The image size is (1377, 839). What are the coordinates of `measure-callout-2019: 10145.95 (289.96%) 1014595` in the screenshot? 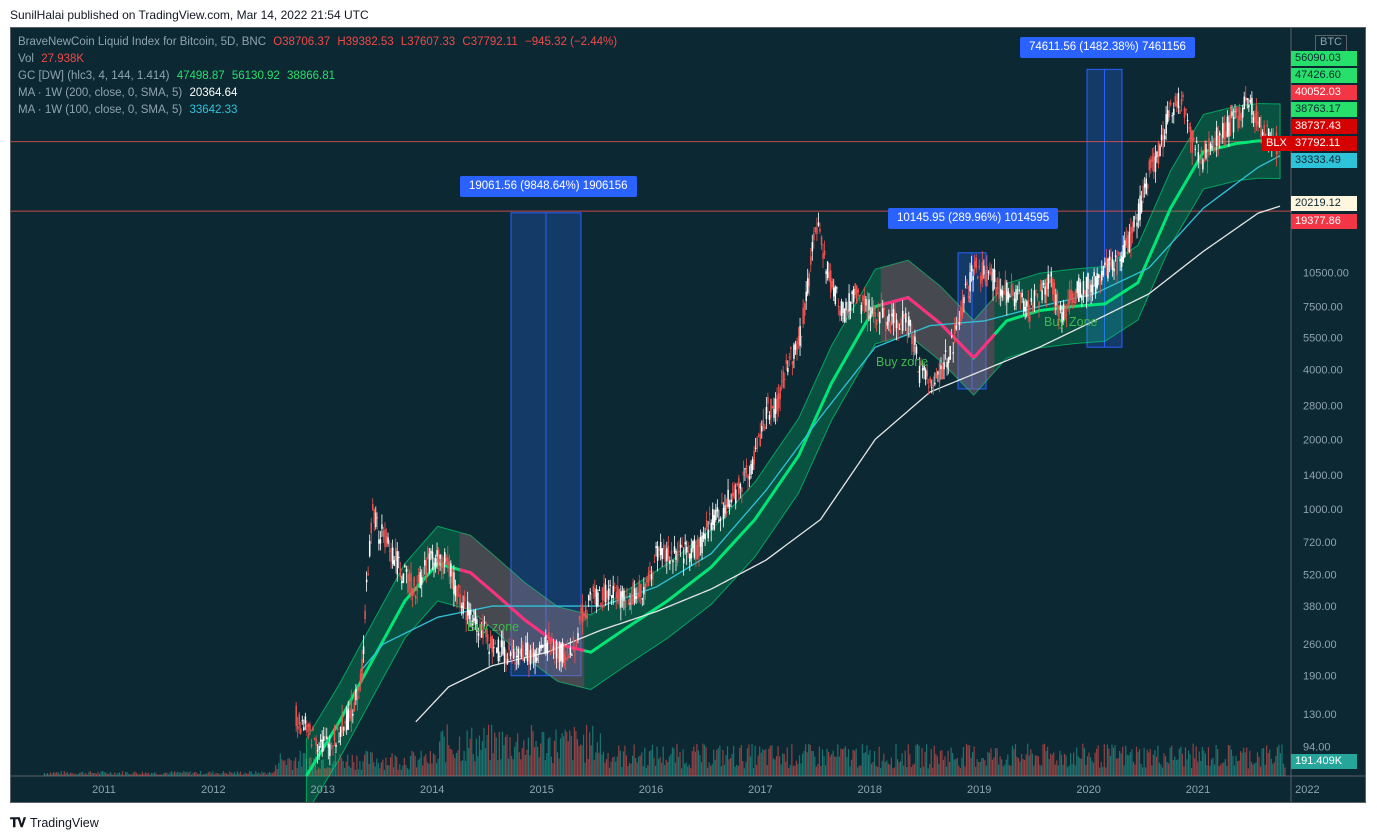 It's located at (973, 218).